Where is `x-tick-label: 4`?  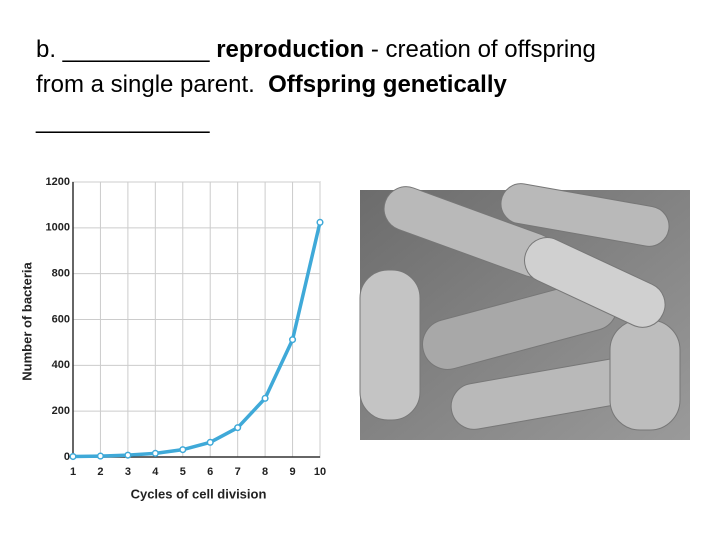
x-tick-label: 4 is located at coordinates (155, 472).